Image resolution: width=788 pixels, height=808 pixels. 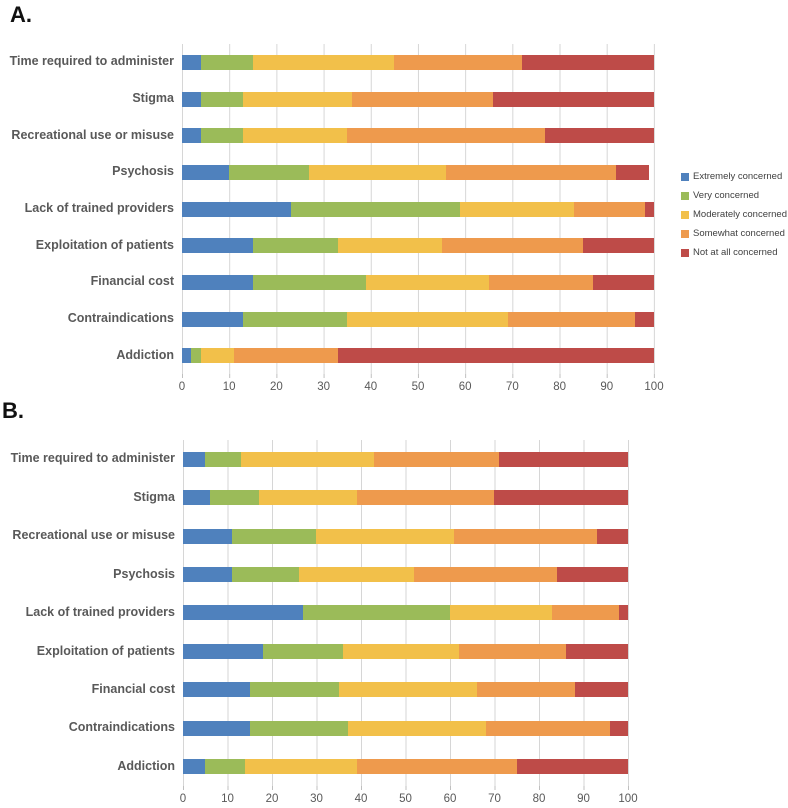 What do you see at coordinates (13, 410) in the screenshot?
I see `panel-b-label: B.` at bounding box center [13, 410].